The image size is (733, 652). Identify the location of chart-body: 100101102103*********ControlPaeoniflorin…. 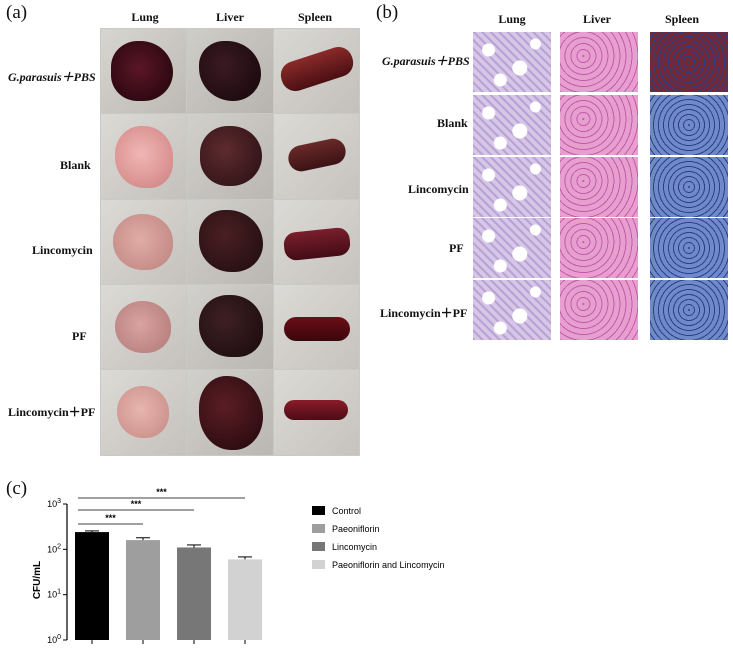
(246, 566).